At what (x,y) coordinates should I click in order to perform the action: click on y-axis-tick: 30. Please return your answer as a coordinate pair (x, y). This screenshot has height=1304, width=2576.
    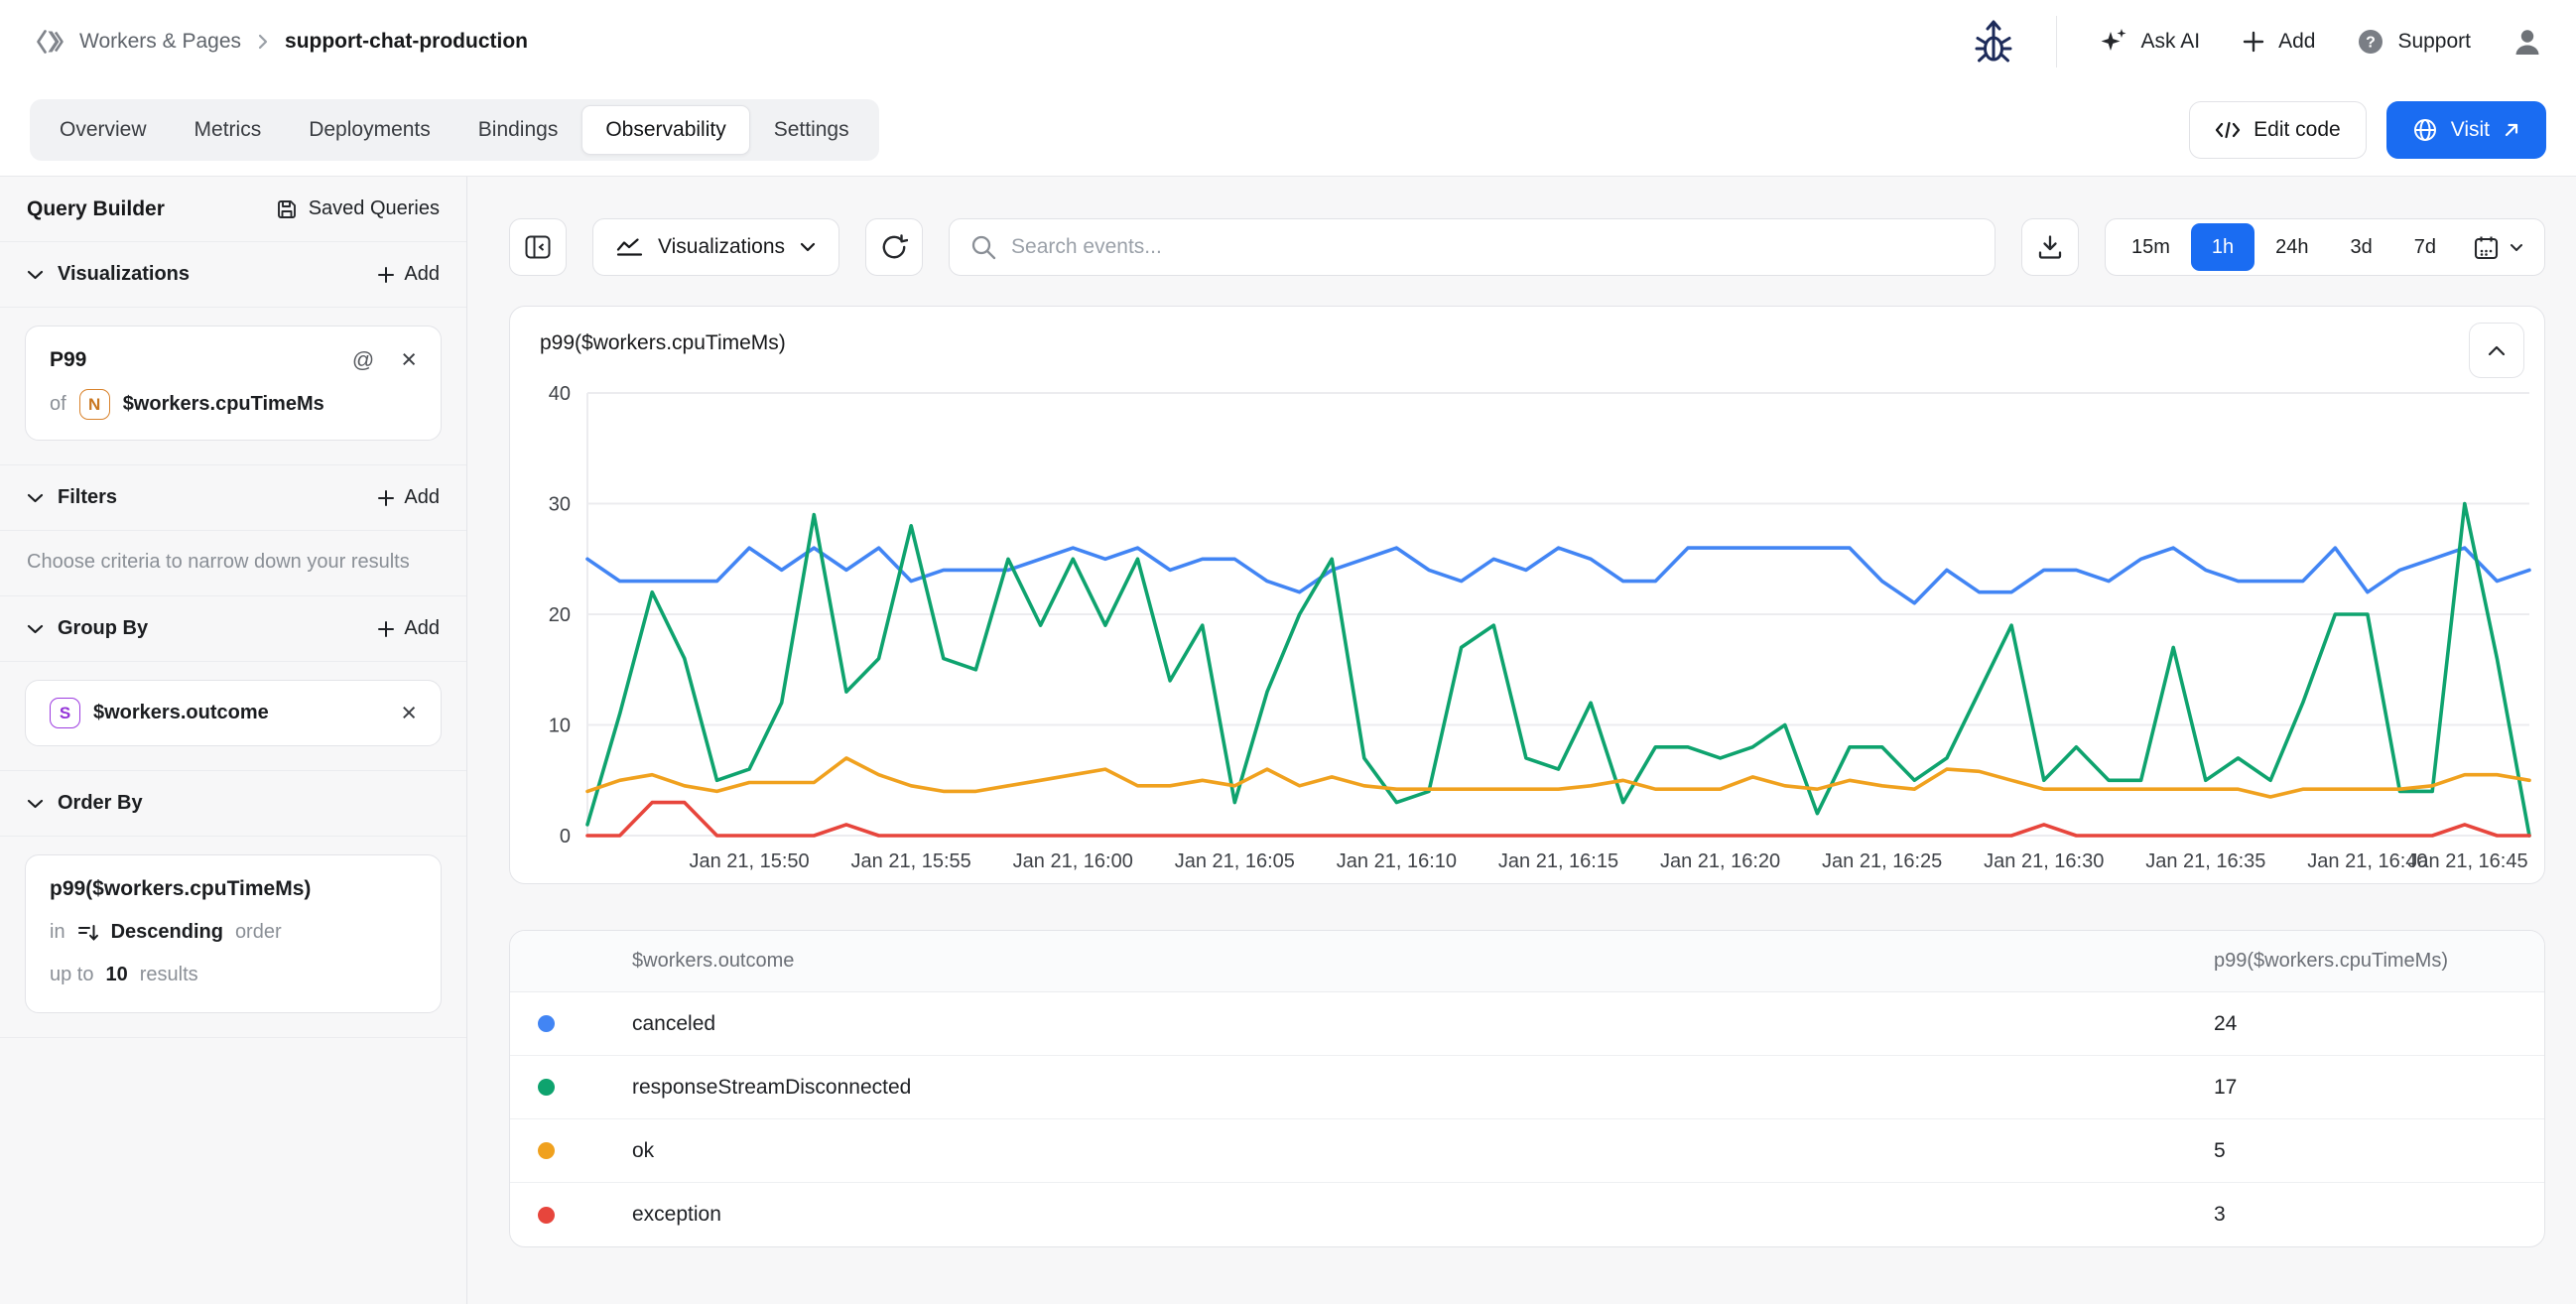
    Looking at the image, I should click on (560, 505).